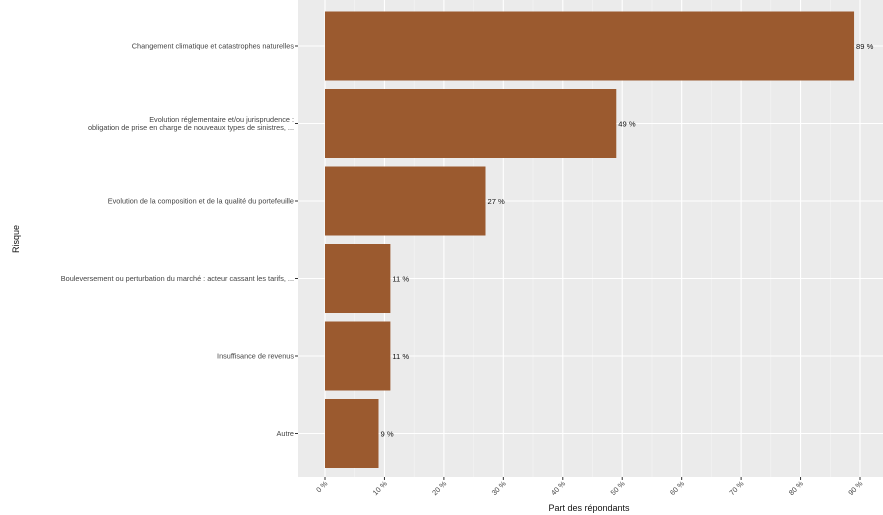  What do you see at coordinates (322, 487) in the screenshot?
I see `x-tick-label: 0 %` at bounding box center [322, 487].